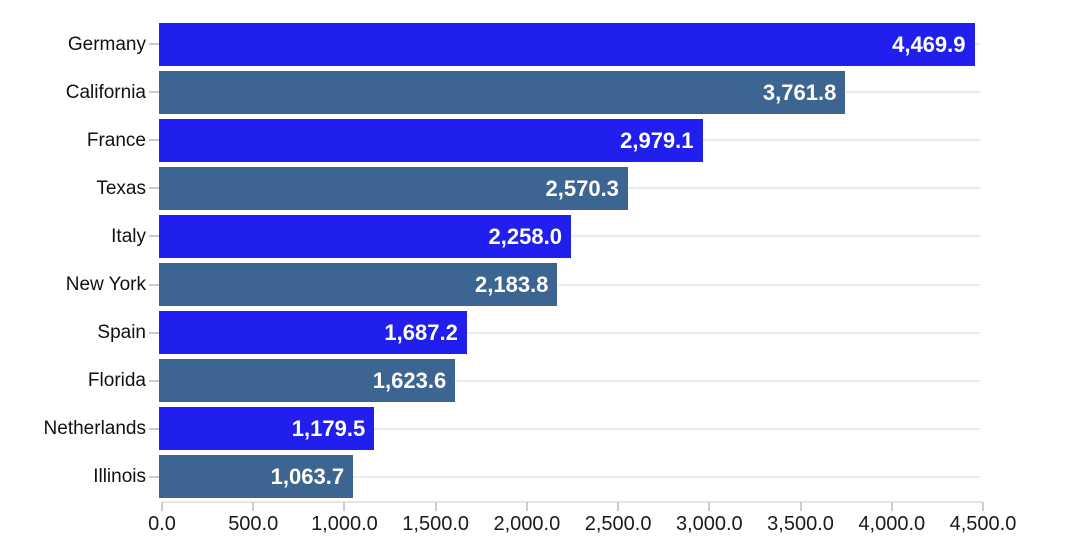 This screenshot has width=1082, height=544. What do you see at coordinates (799, 92) in the screenshot?
I see `bar-value-label: 3,761.8` at bounding box center [799, 92].